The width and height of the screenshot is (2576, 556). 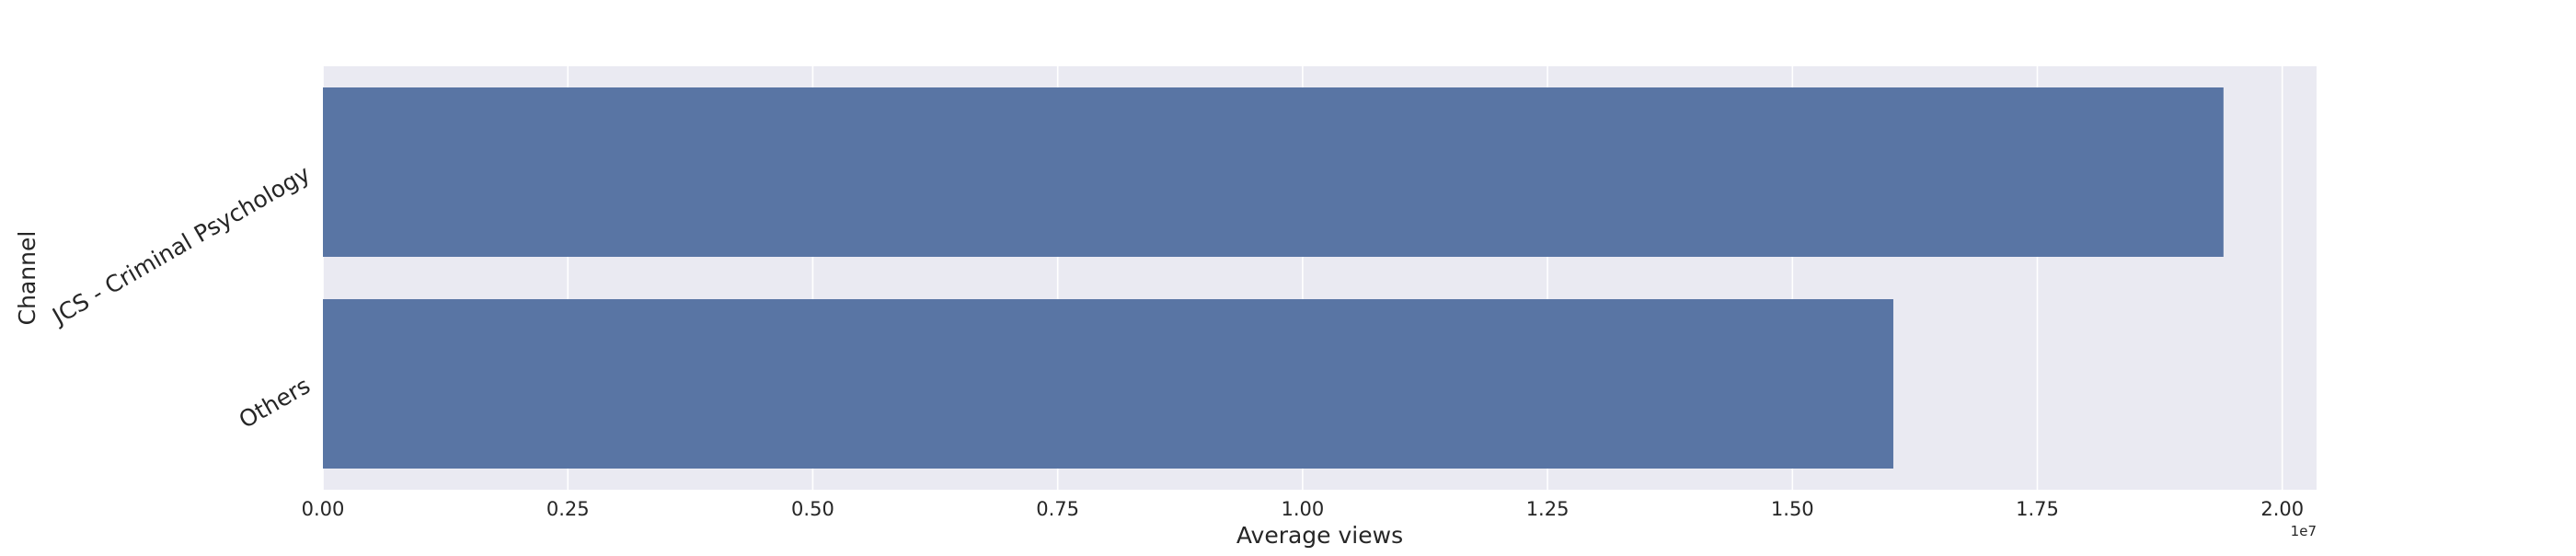 What do you see at coordinates (27, 278) in the screenshot?
I see `y-axis-label: Channel` at bounding box center [27, 278].